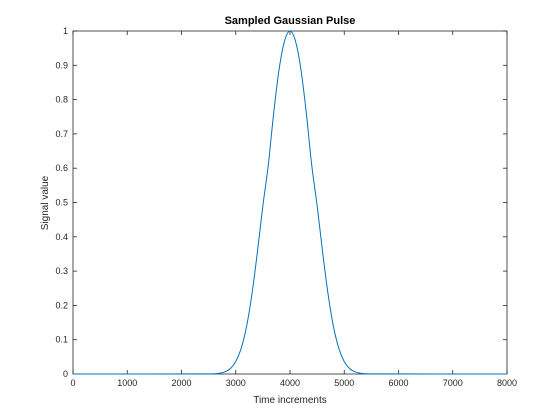 The image size is (560, 420). What do you see at coordinates (61, 305) in the screenshot?
I see `y-tick-label: 0.2` at bounding box center [61, 305].